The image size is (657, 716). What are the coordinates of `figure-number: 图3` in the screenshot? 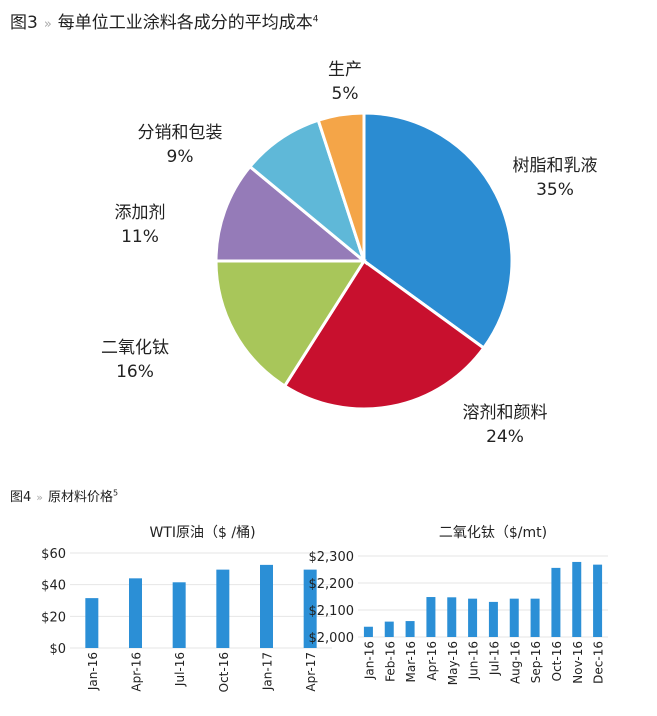 It's located at (24, 23).